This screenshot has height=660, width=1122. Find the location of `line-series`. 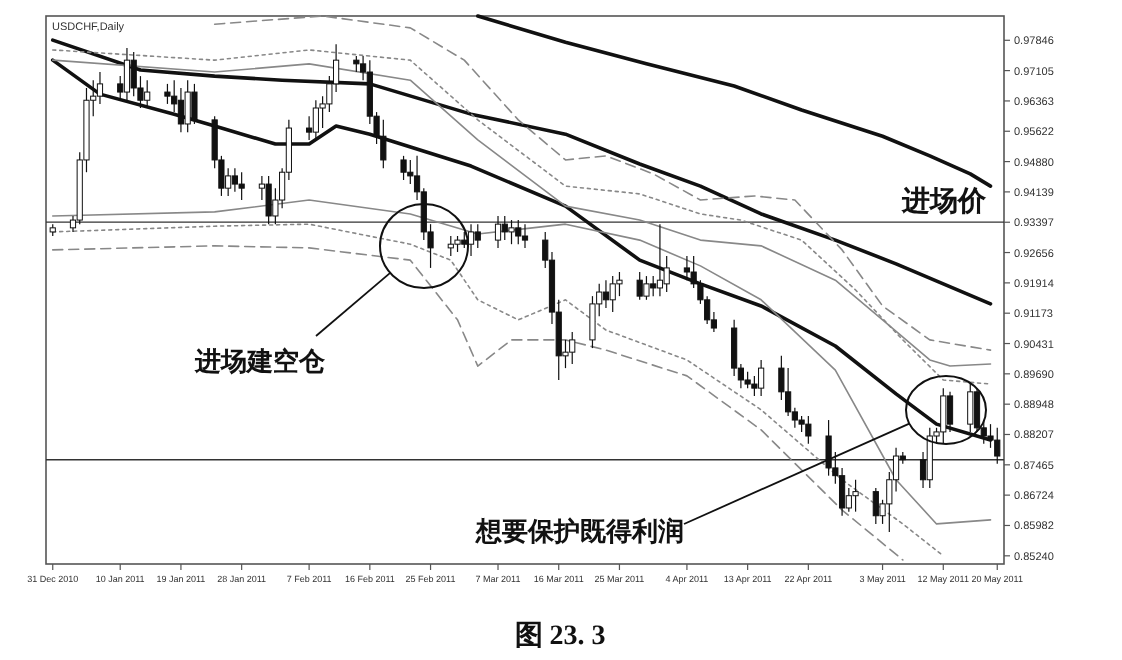

line-series is located at coordinates (734, 101).